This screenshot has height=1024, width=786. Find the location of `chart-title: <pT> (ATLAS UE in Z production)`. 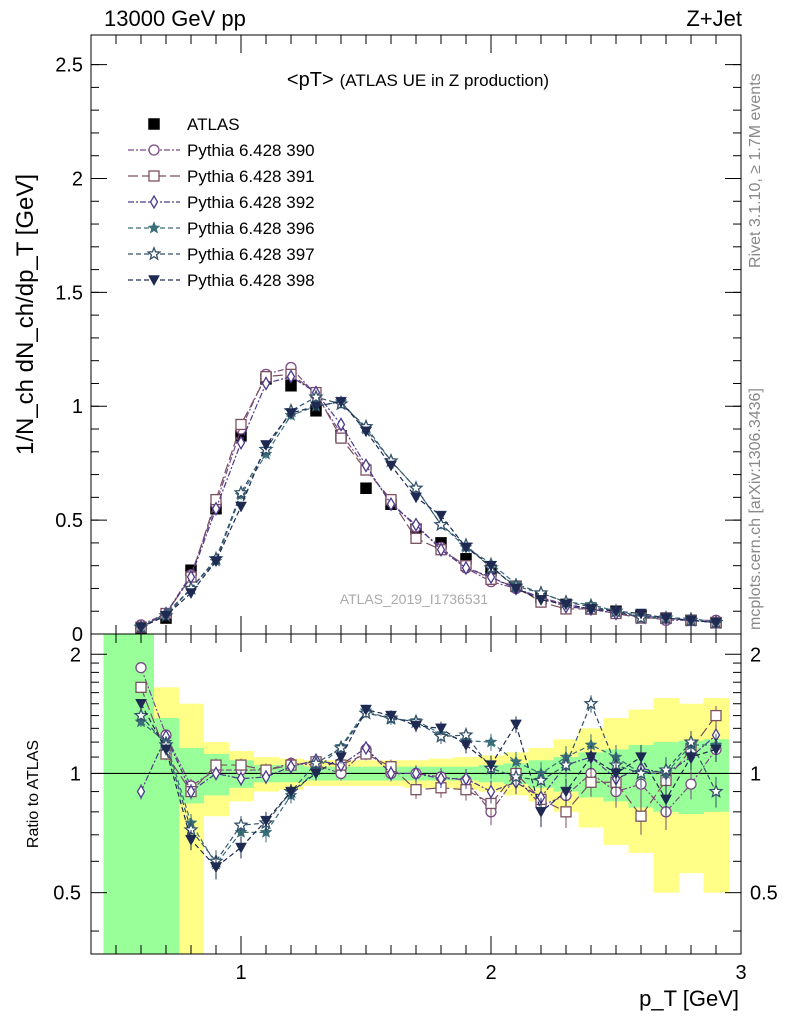

chart-title: <pT> (ATLAS UE in Z production) is located at coordinates (418, 80).